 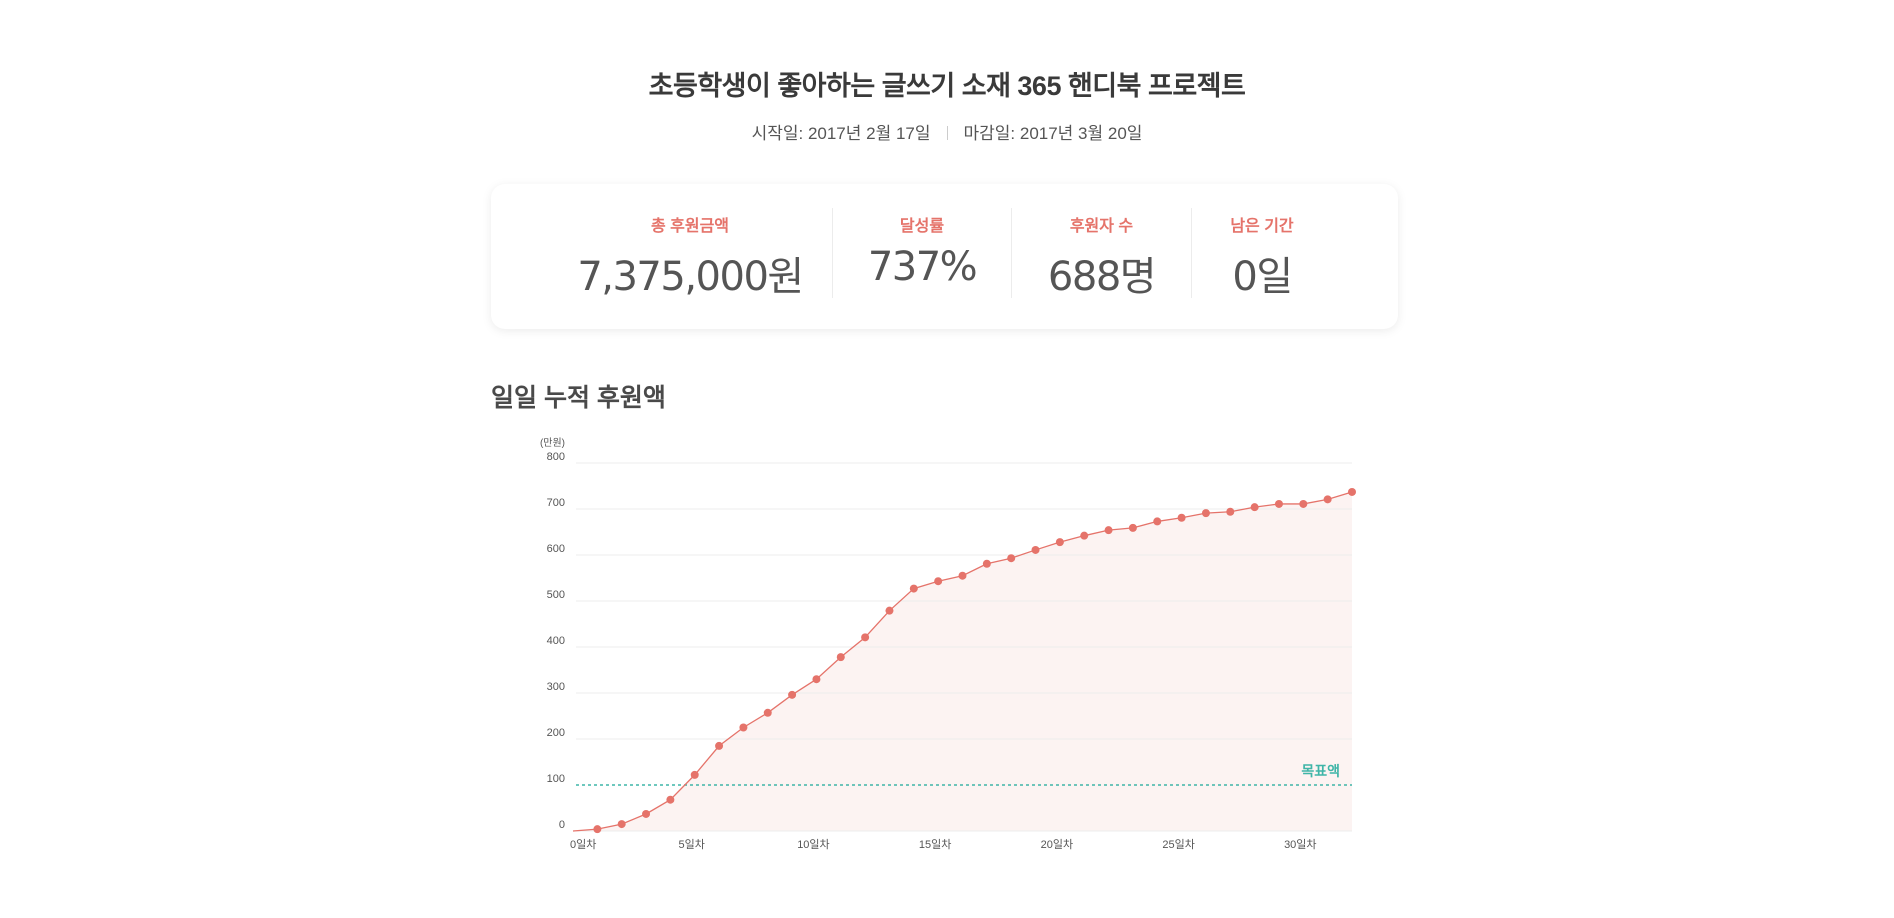 I want to click on stat-backers: 후원자 수 688명, so click(x=1101, y=256).